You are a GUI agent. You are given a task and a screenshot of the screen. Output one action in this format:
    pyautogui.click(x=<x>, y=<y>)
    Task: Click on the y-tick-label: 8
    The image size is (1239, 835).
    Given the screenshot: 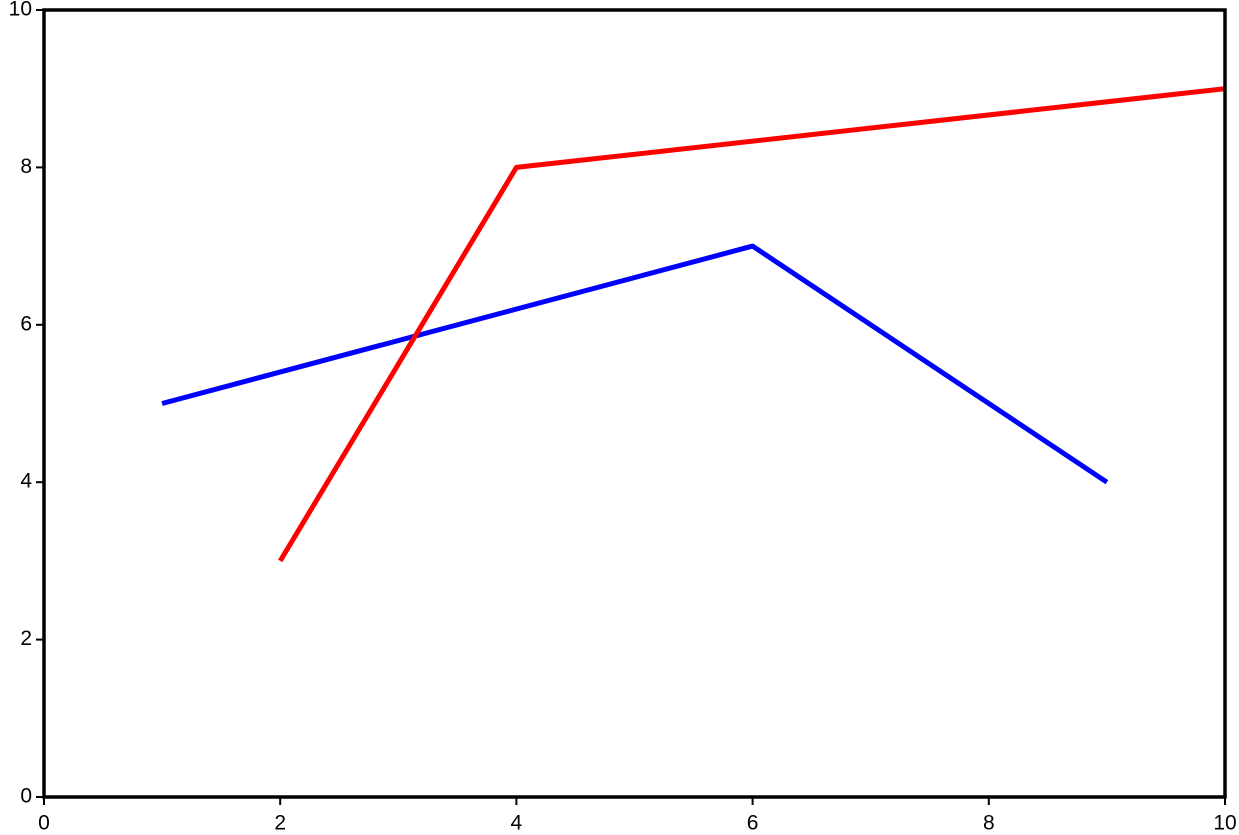 What is the action you would take?
    pyautogui.click(x=26, y=166)
    